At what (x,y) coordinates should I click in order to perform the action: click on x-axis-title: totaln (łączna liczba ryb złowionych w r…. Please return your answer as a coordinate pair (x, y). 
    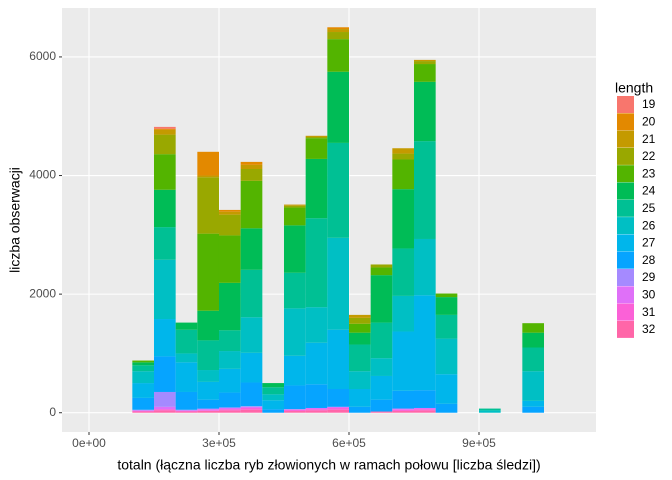
    Looking at the image, I should click on (328, 465).